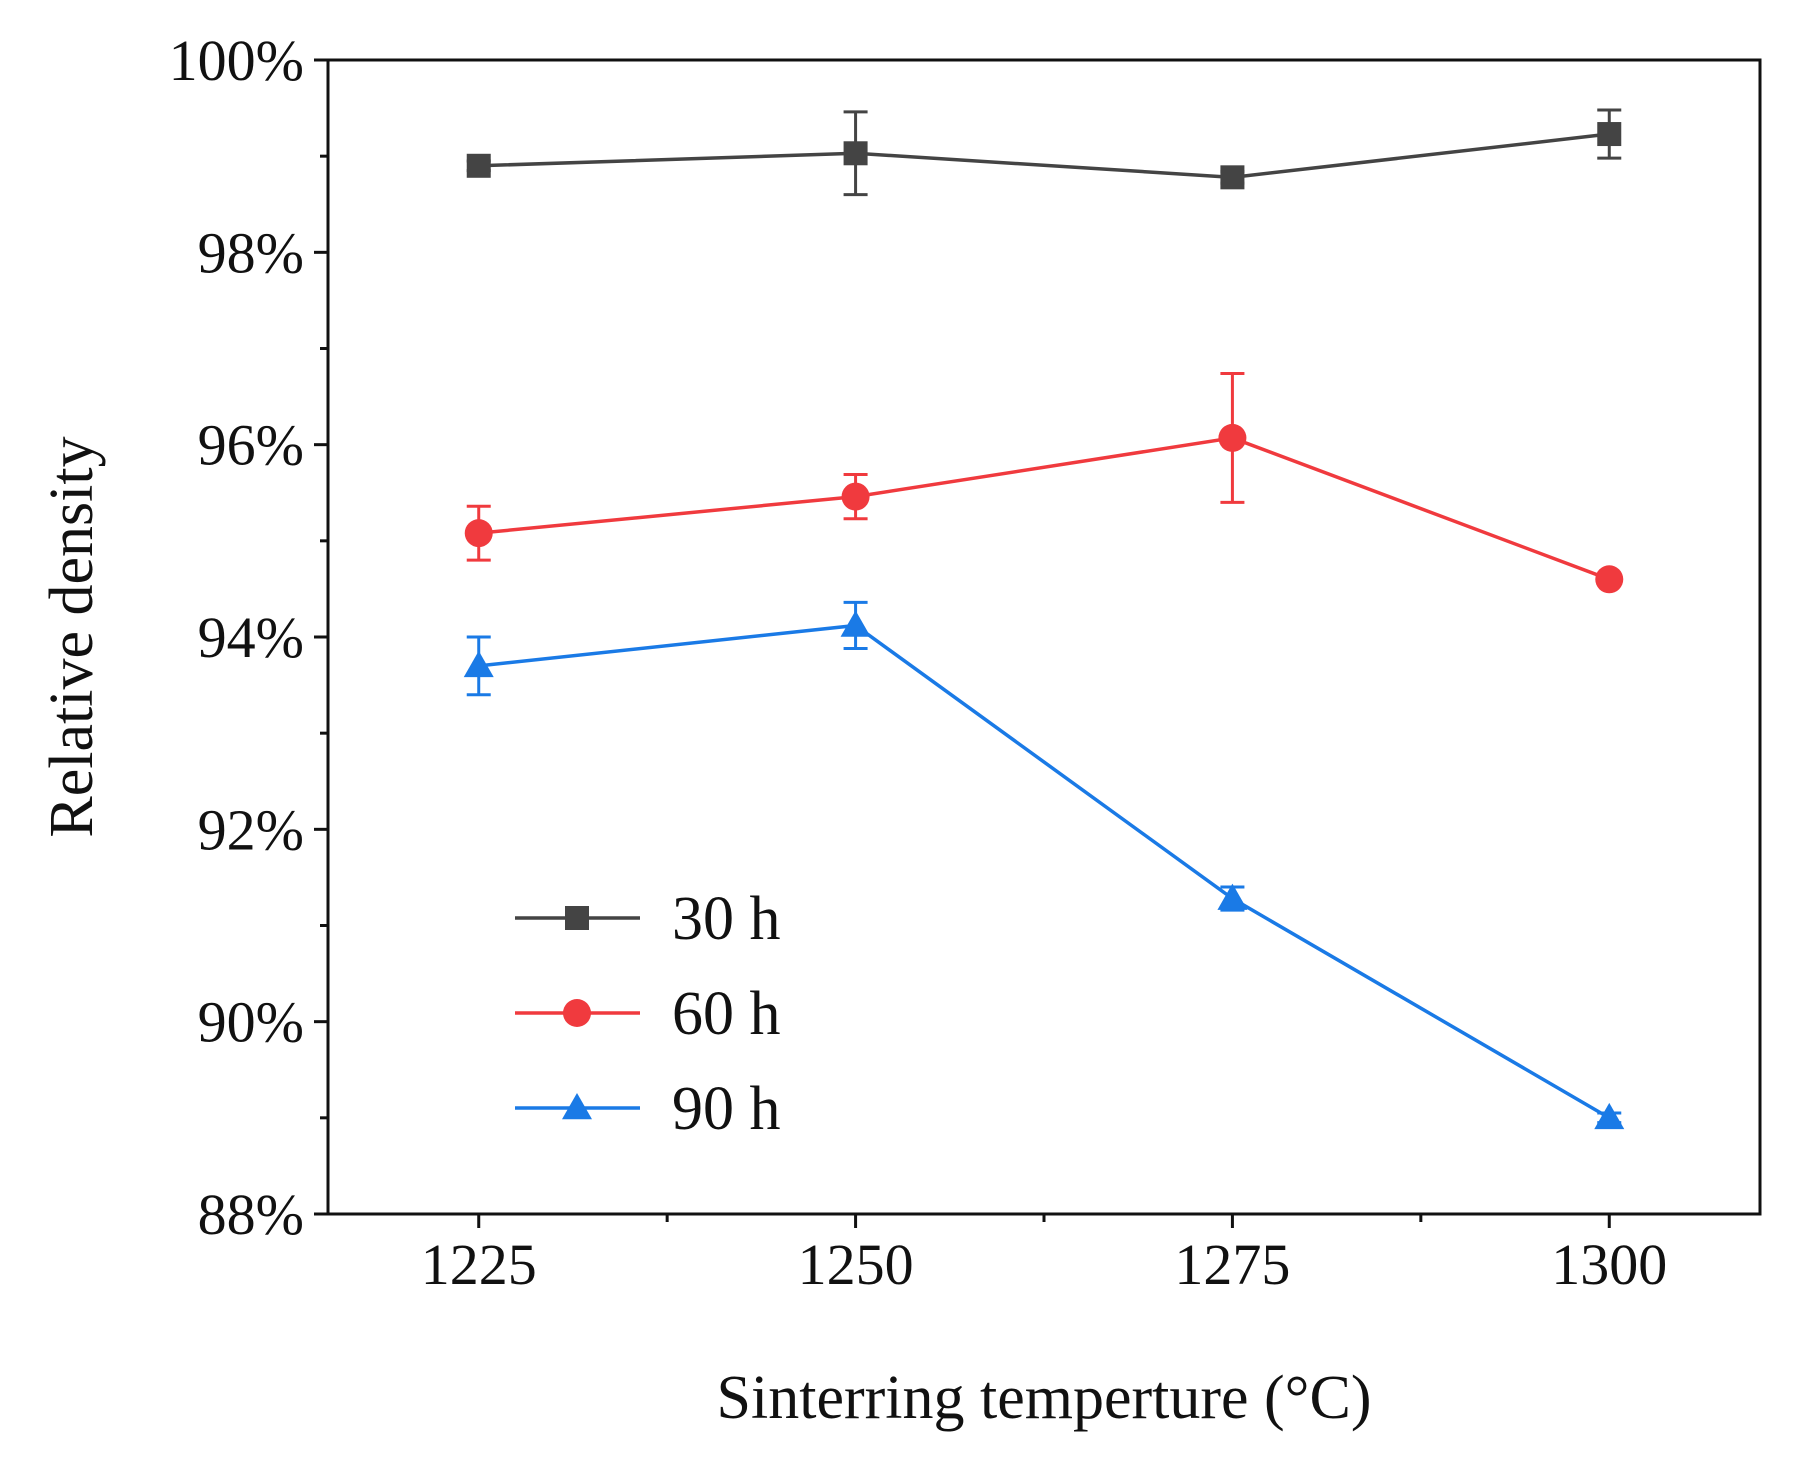  What do you see at coordinates (251, 1214) in the screenshot?
I see `y-tick-label: 88%` at bounding box center [251, 1214].